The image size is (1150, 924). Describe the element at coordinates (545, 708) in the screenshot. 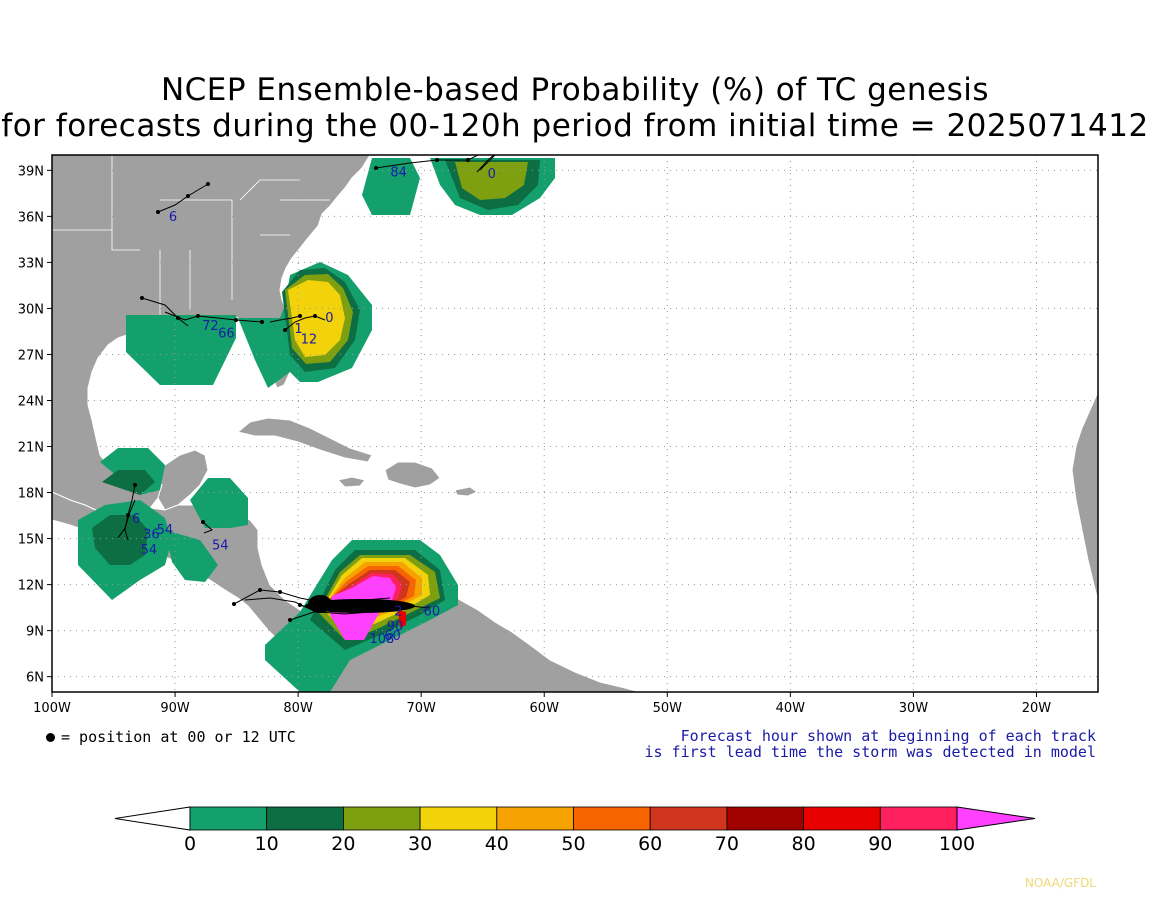

I see `lon-tick-label: 60W` at that location.